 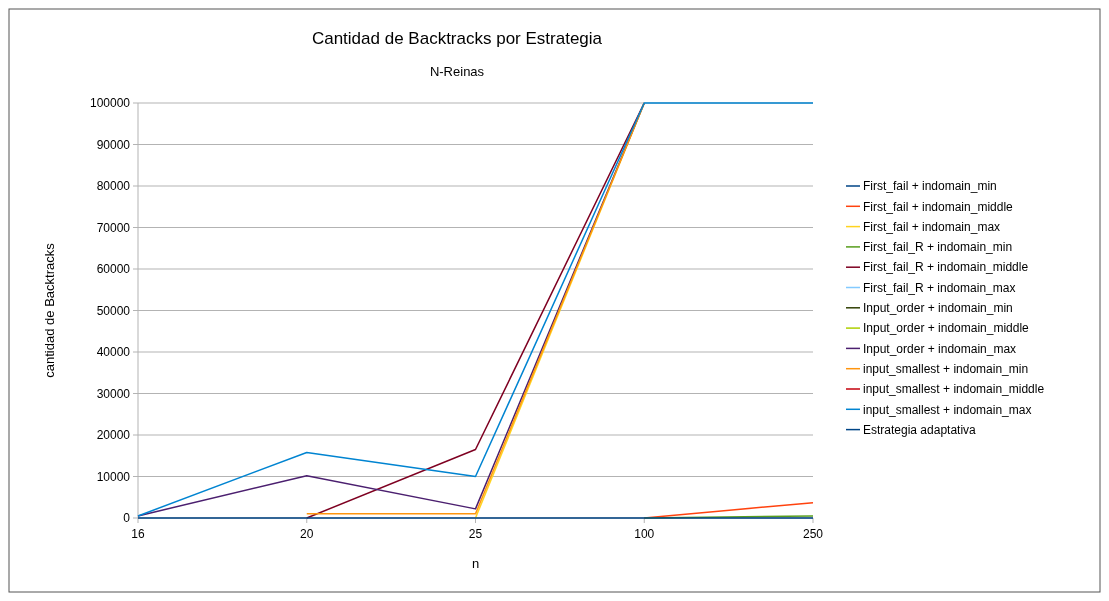 What do you see at coordinates (49, 310) in the screenshot?
I see `y-axis-title: cantidad de Backtracks` at bounding box center [49, 310].